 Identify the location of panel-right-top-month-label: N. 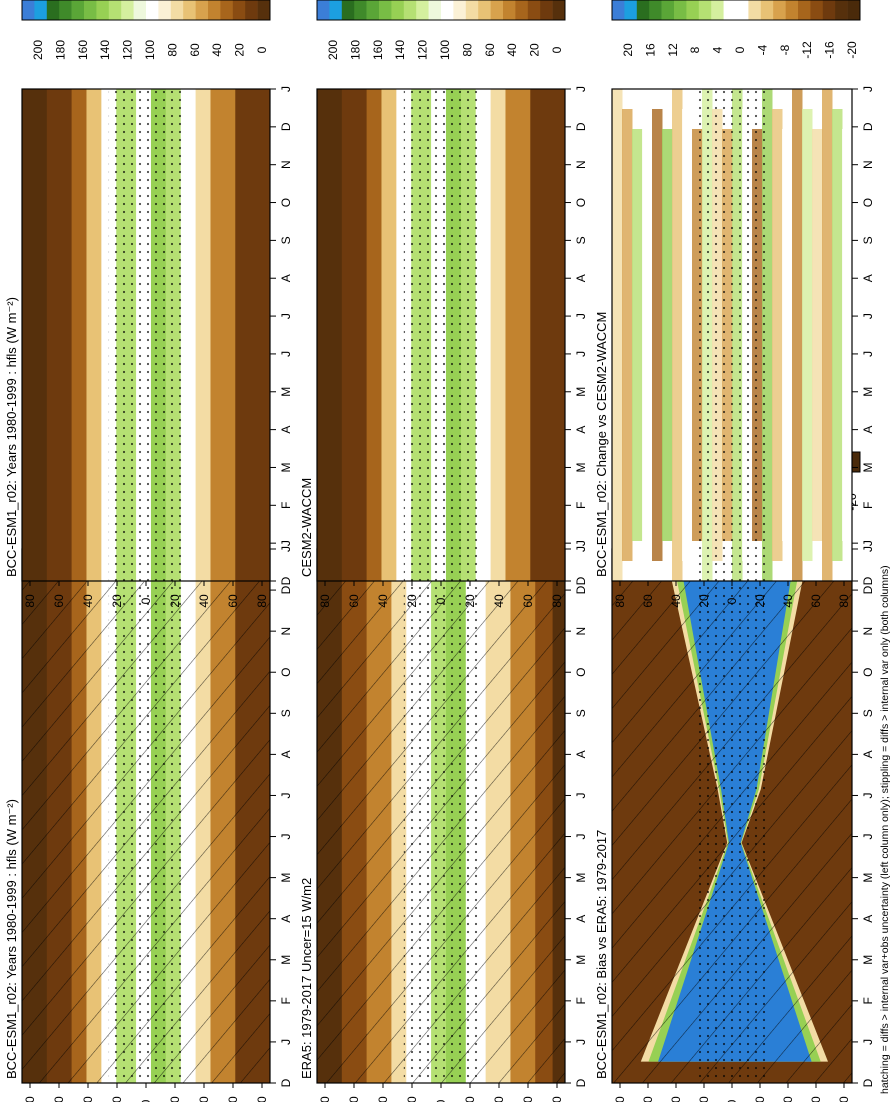
(286, 164).